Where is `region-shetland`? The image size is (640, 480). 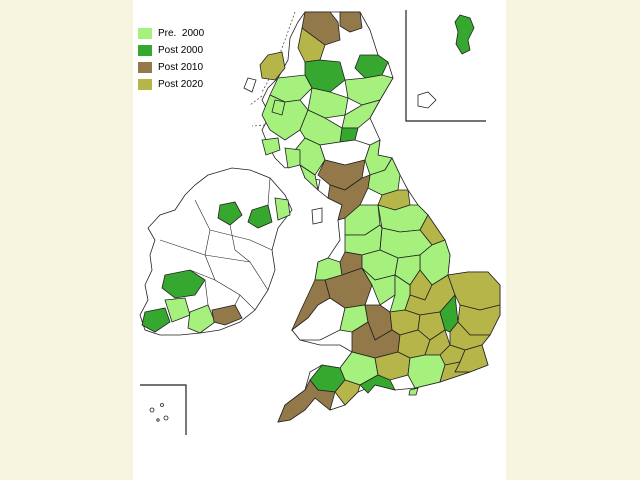 region-shetland is located at coordinates (464, 34).